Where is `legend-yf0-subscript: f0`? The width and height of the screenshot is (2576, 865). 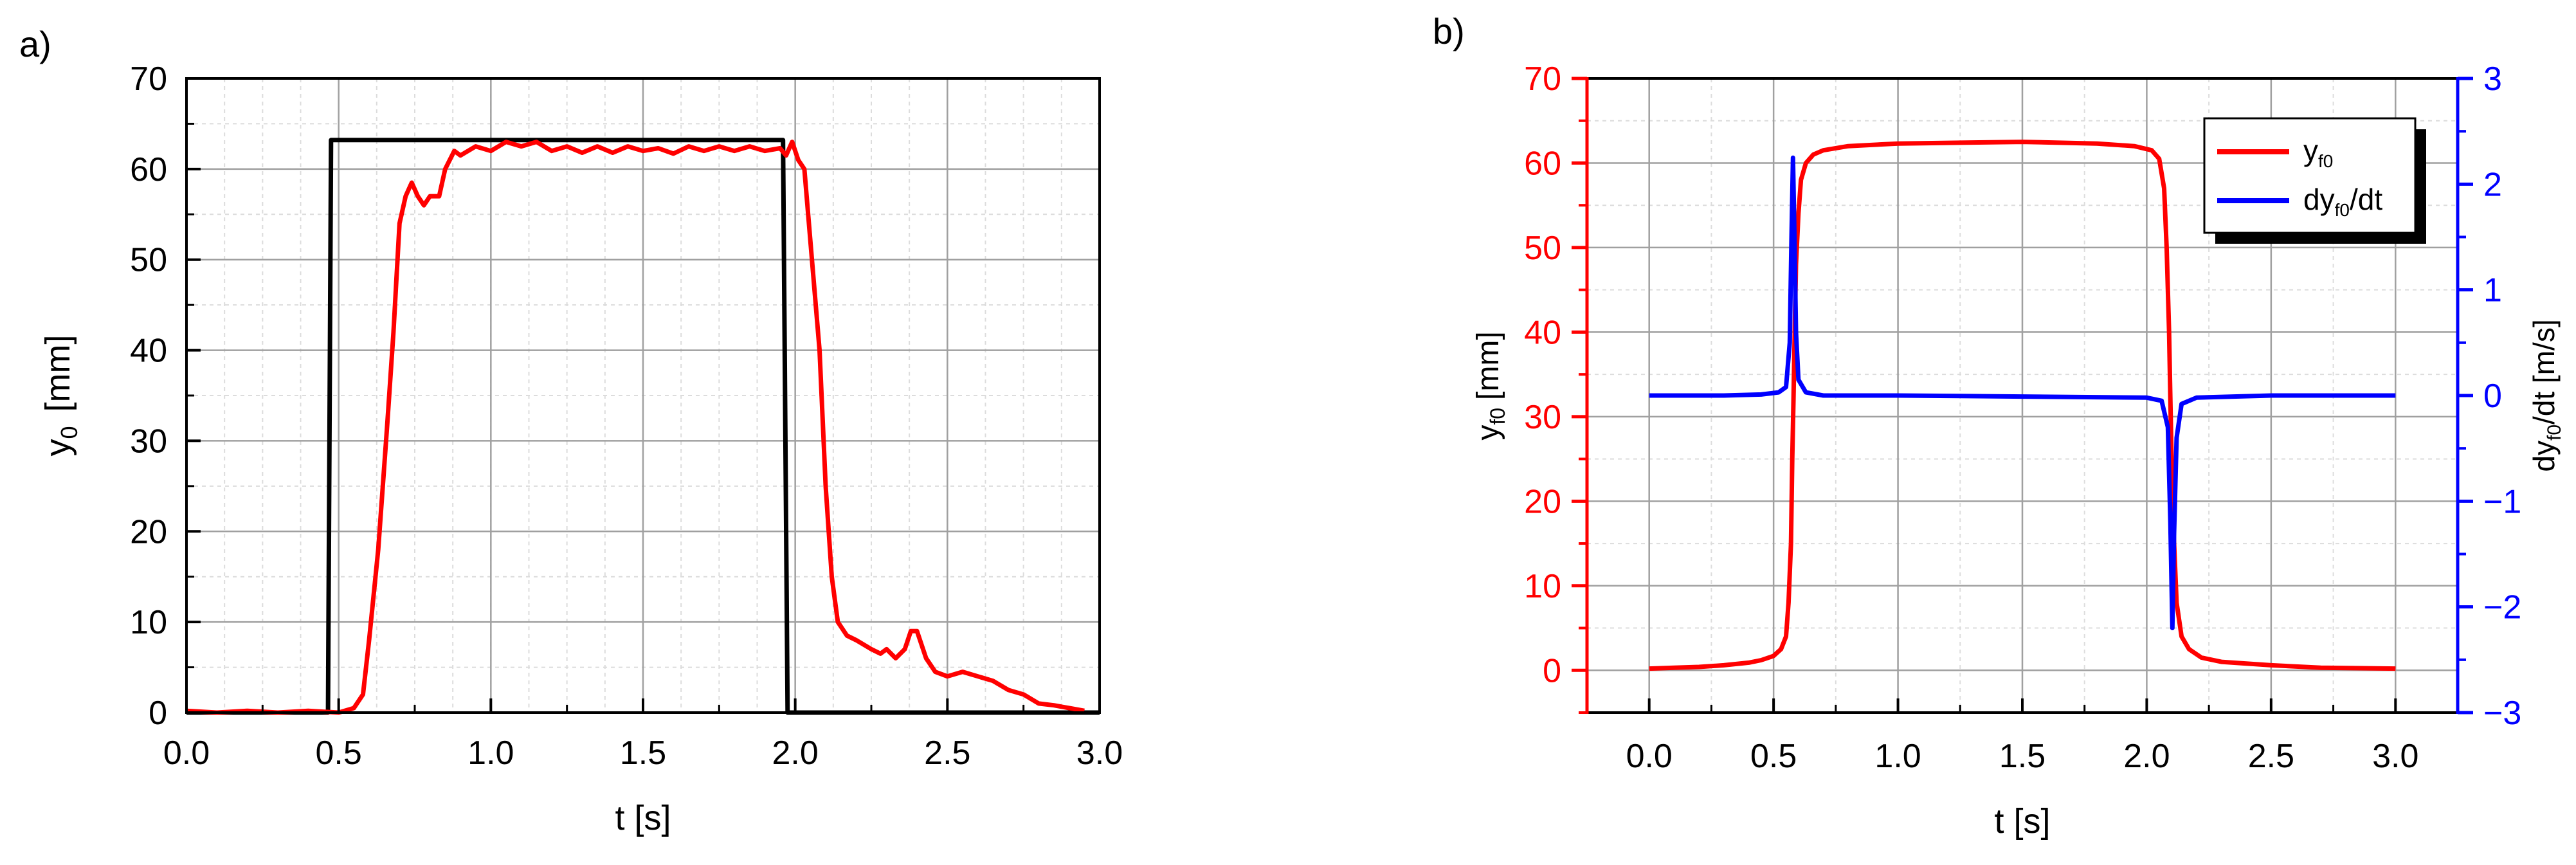
legend-yf0-subscript: f0 is located at coordinates (2325, 161).